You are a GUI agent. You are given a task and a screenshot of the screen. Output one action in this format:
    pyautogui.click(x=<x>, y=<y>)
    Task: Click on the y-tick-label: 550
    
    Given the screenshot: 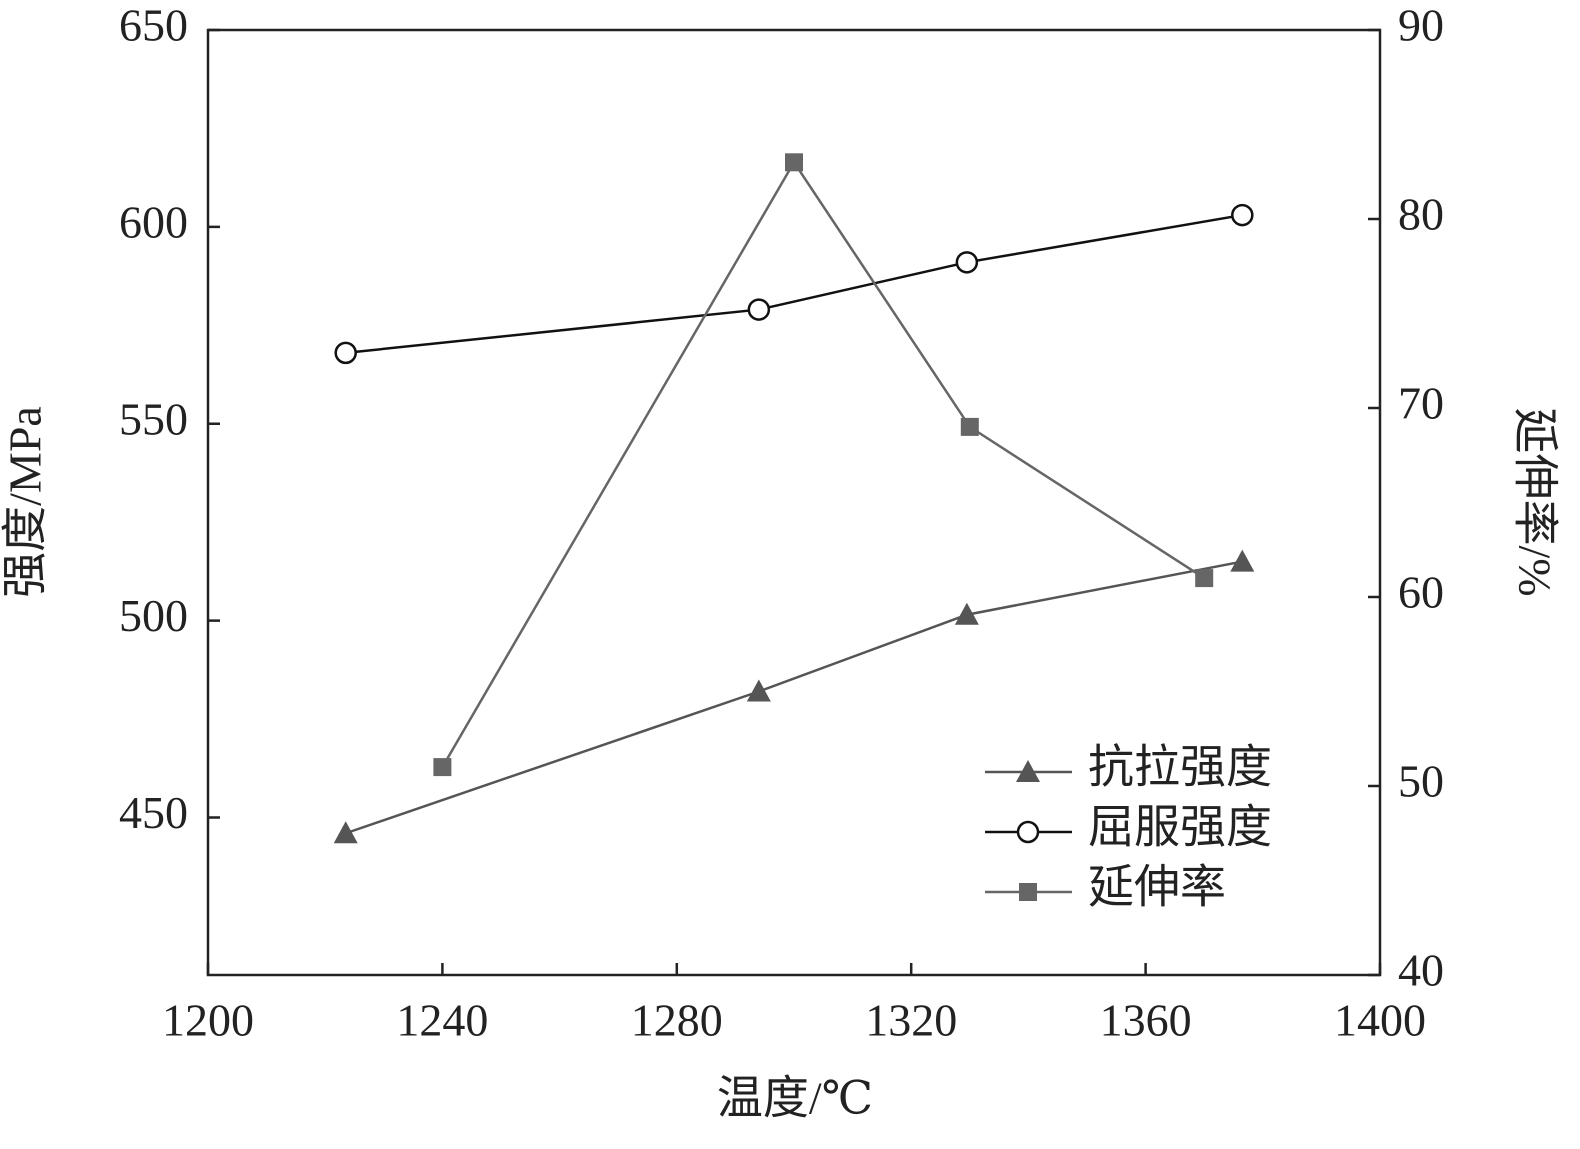 What is the action you would take?
    pyautogui.click(x=153, y=418)
    